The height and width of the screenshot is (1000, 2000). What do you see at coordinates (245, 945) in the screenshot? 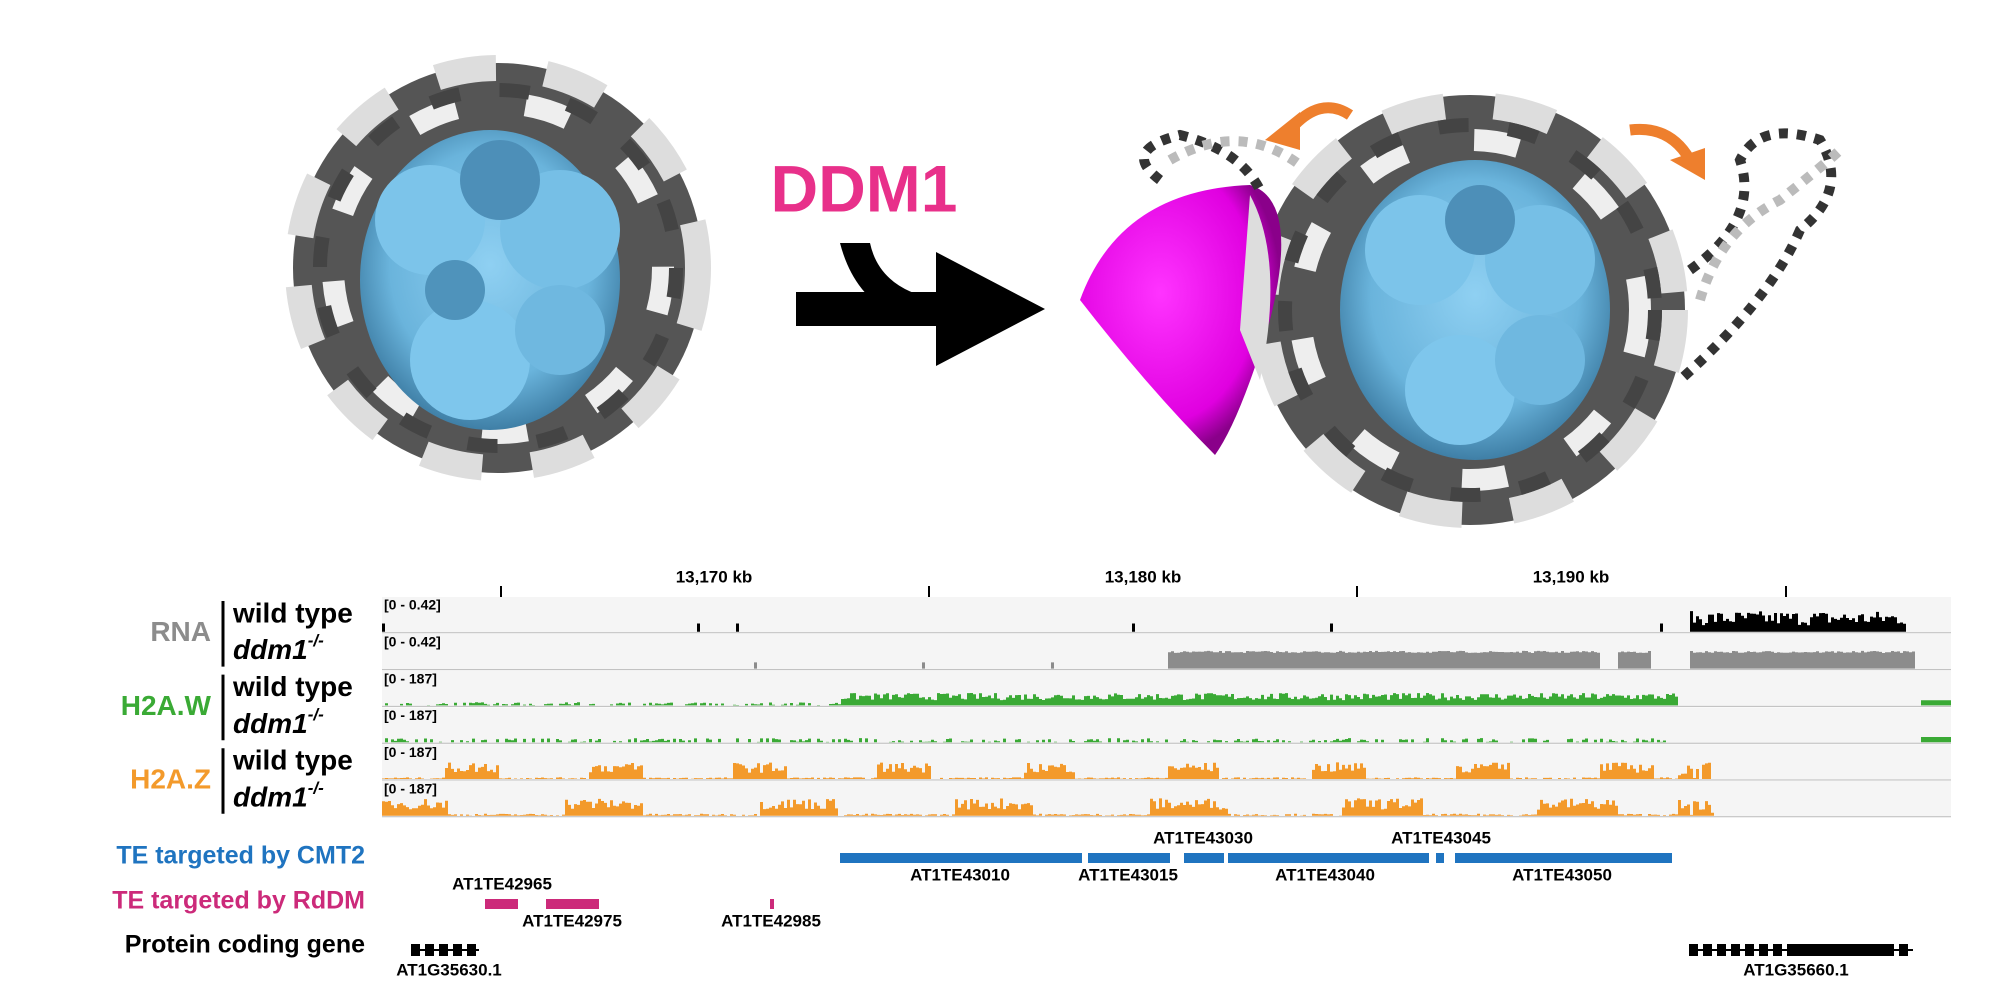
I see `feature-row-label: Protein coding gene` at bounding box center [245, 945].